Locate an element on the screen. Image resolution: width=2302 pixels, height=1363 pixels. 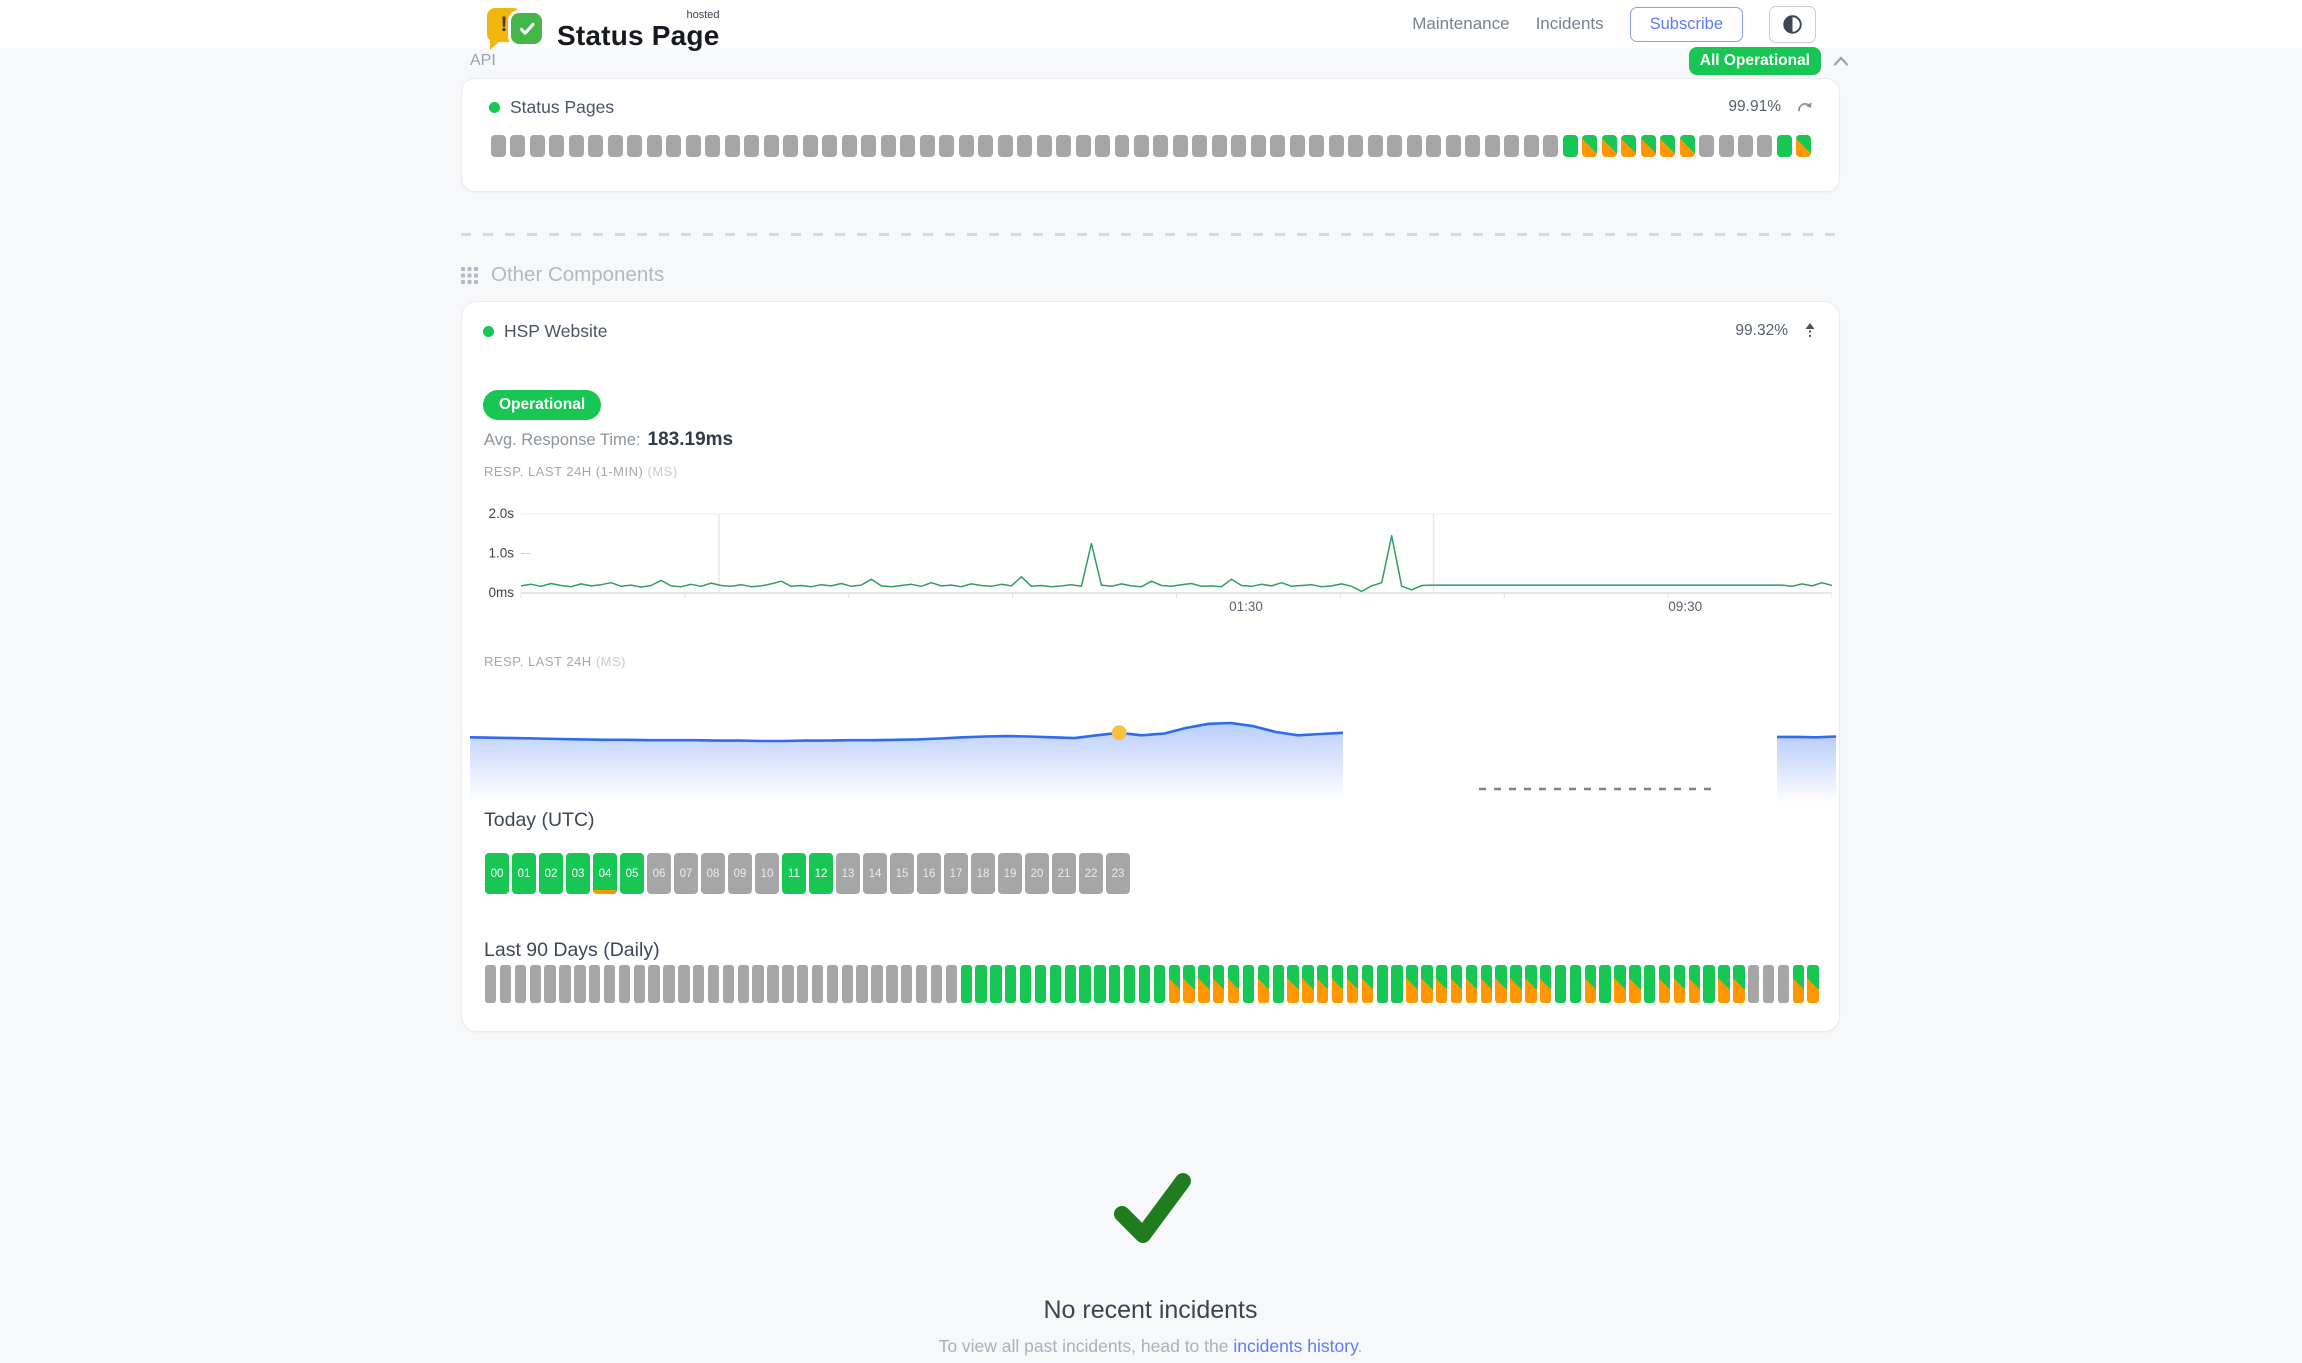
response-area-chart is located at coordinates (1153, 747).